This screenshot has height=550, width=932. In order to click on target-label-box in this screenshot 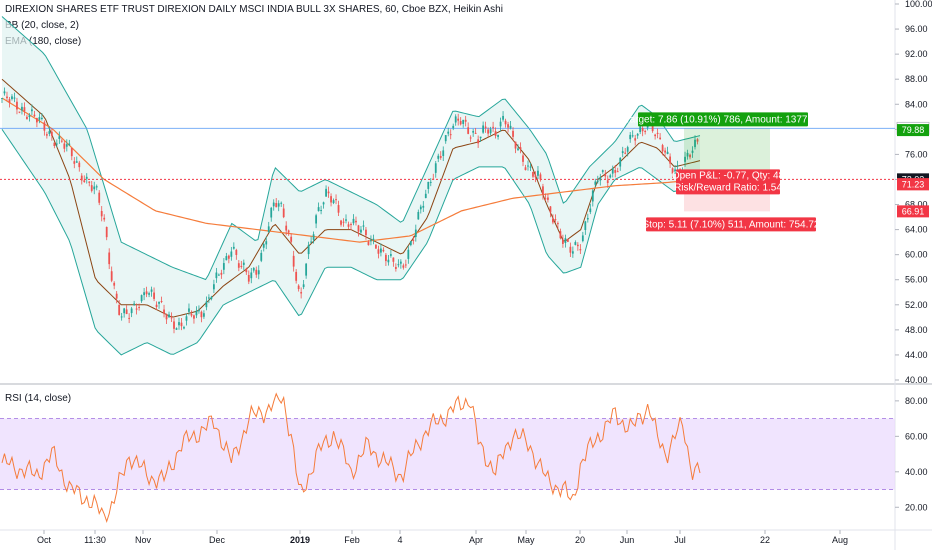, I will do `click(723, 119)`.